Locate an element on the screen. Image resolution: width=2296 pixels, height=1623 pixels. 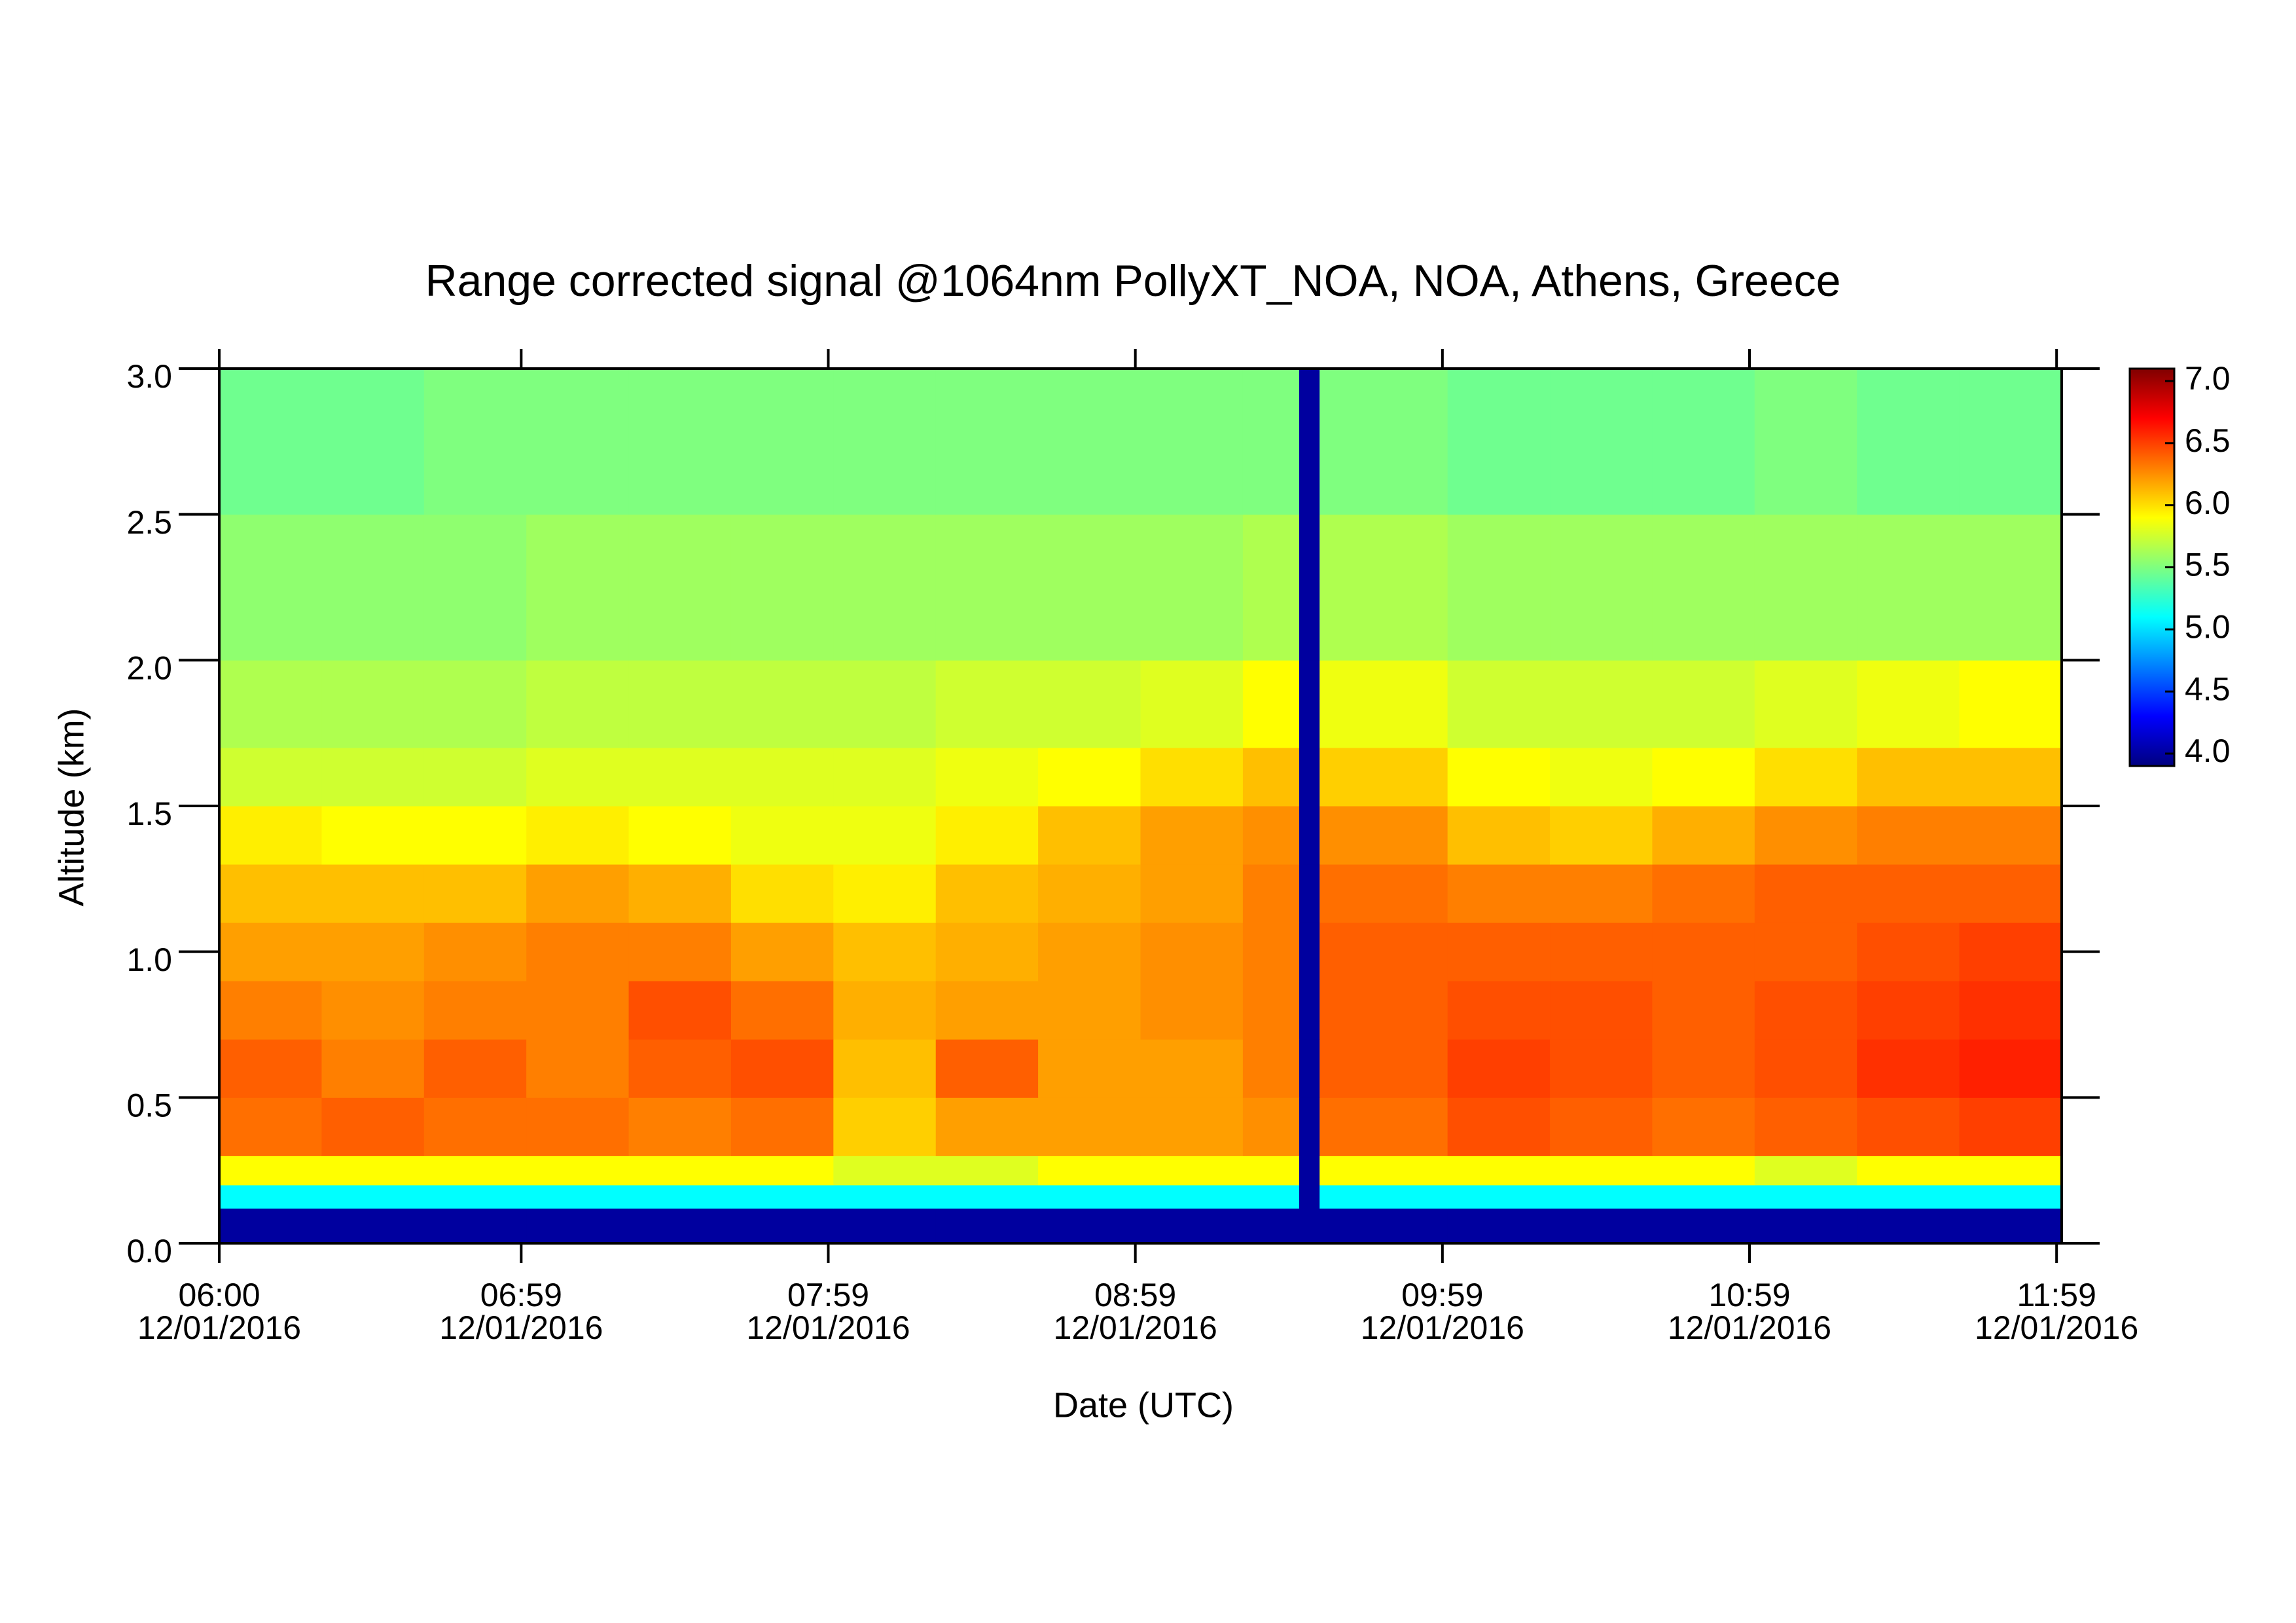
y-tick-label: 0.0 is located at coordinates (149, 1251).